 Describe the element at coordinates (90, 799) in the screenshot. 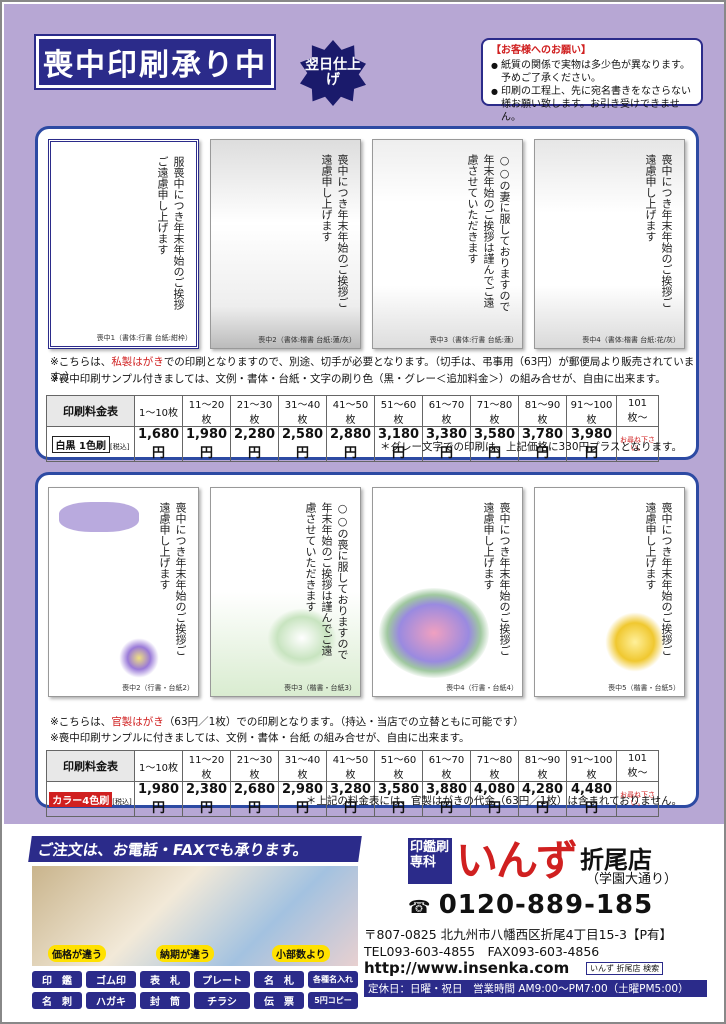

I see `type-cell: カラー4色刷 [税込]` at that location.